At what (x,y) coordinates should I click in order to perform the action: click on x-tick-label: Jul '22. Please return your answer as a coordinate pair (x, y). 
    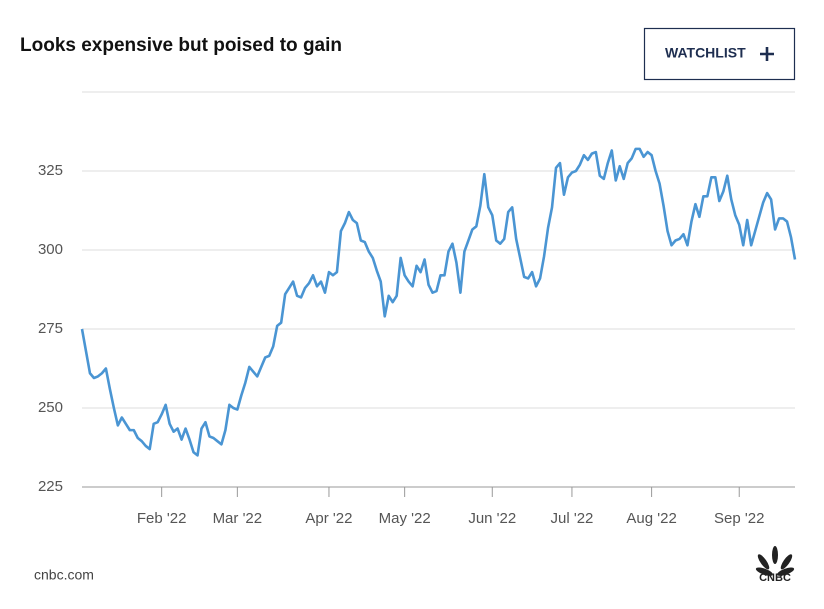
    Looking at the image, I should click on (571, 518).